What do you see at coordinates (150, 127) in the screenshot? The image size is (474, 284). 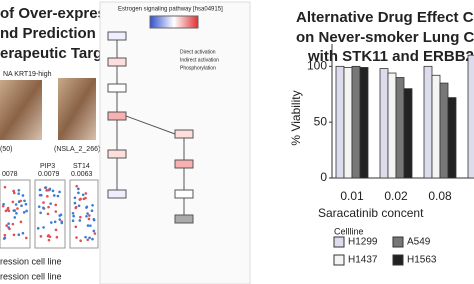 I see `arrows` at bounding box center [150, 127].